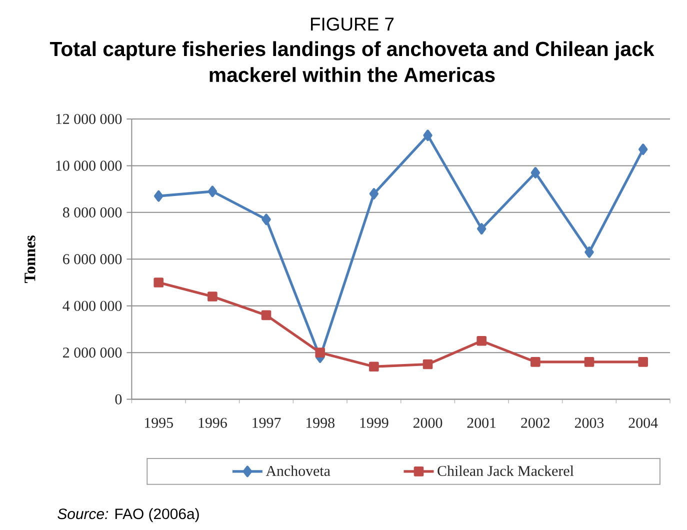  Describe the element at coordinates (128, 515) in the screenshot. I see `text: Source: FAO (2006a)` at that location.